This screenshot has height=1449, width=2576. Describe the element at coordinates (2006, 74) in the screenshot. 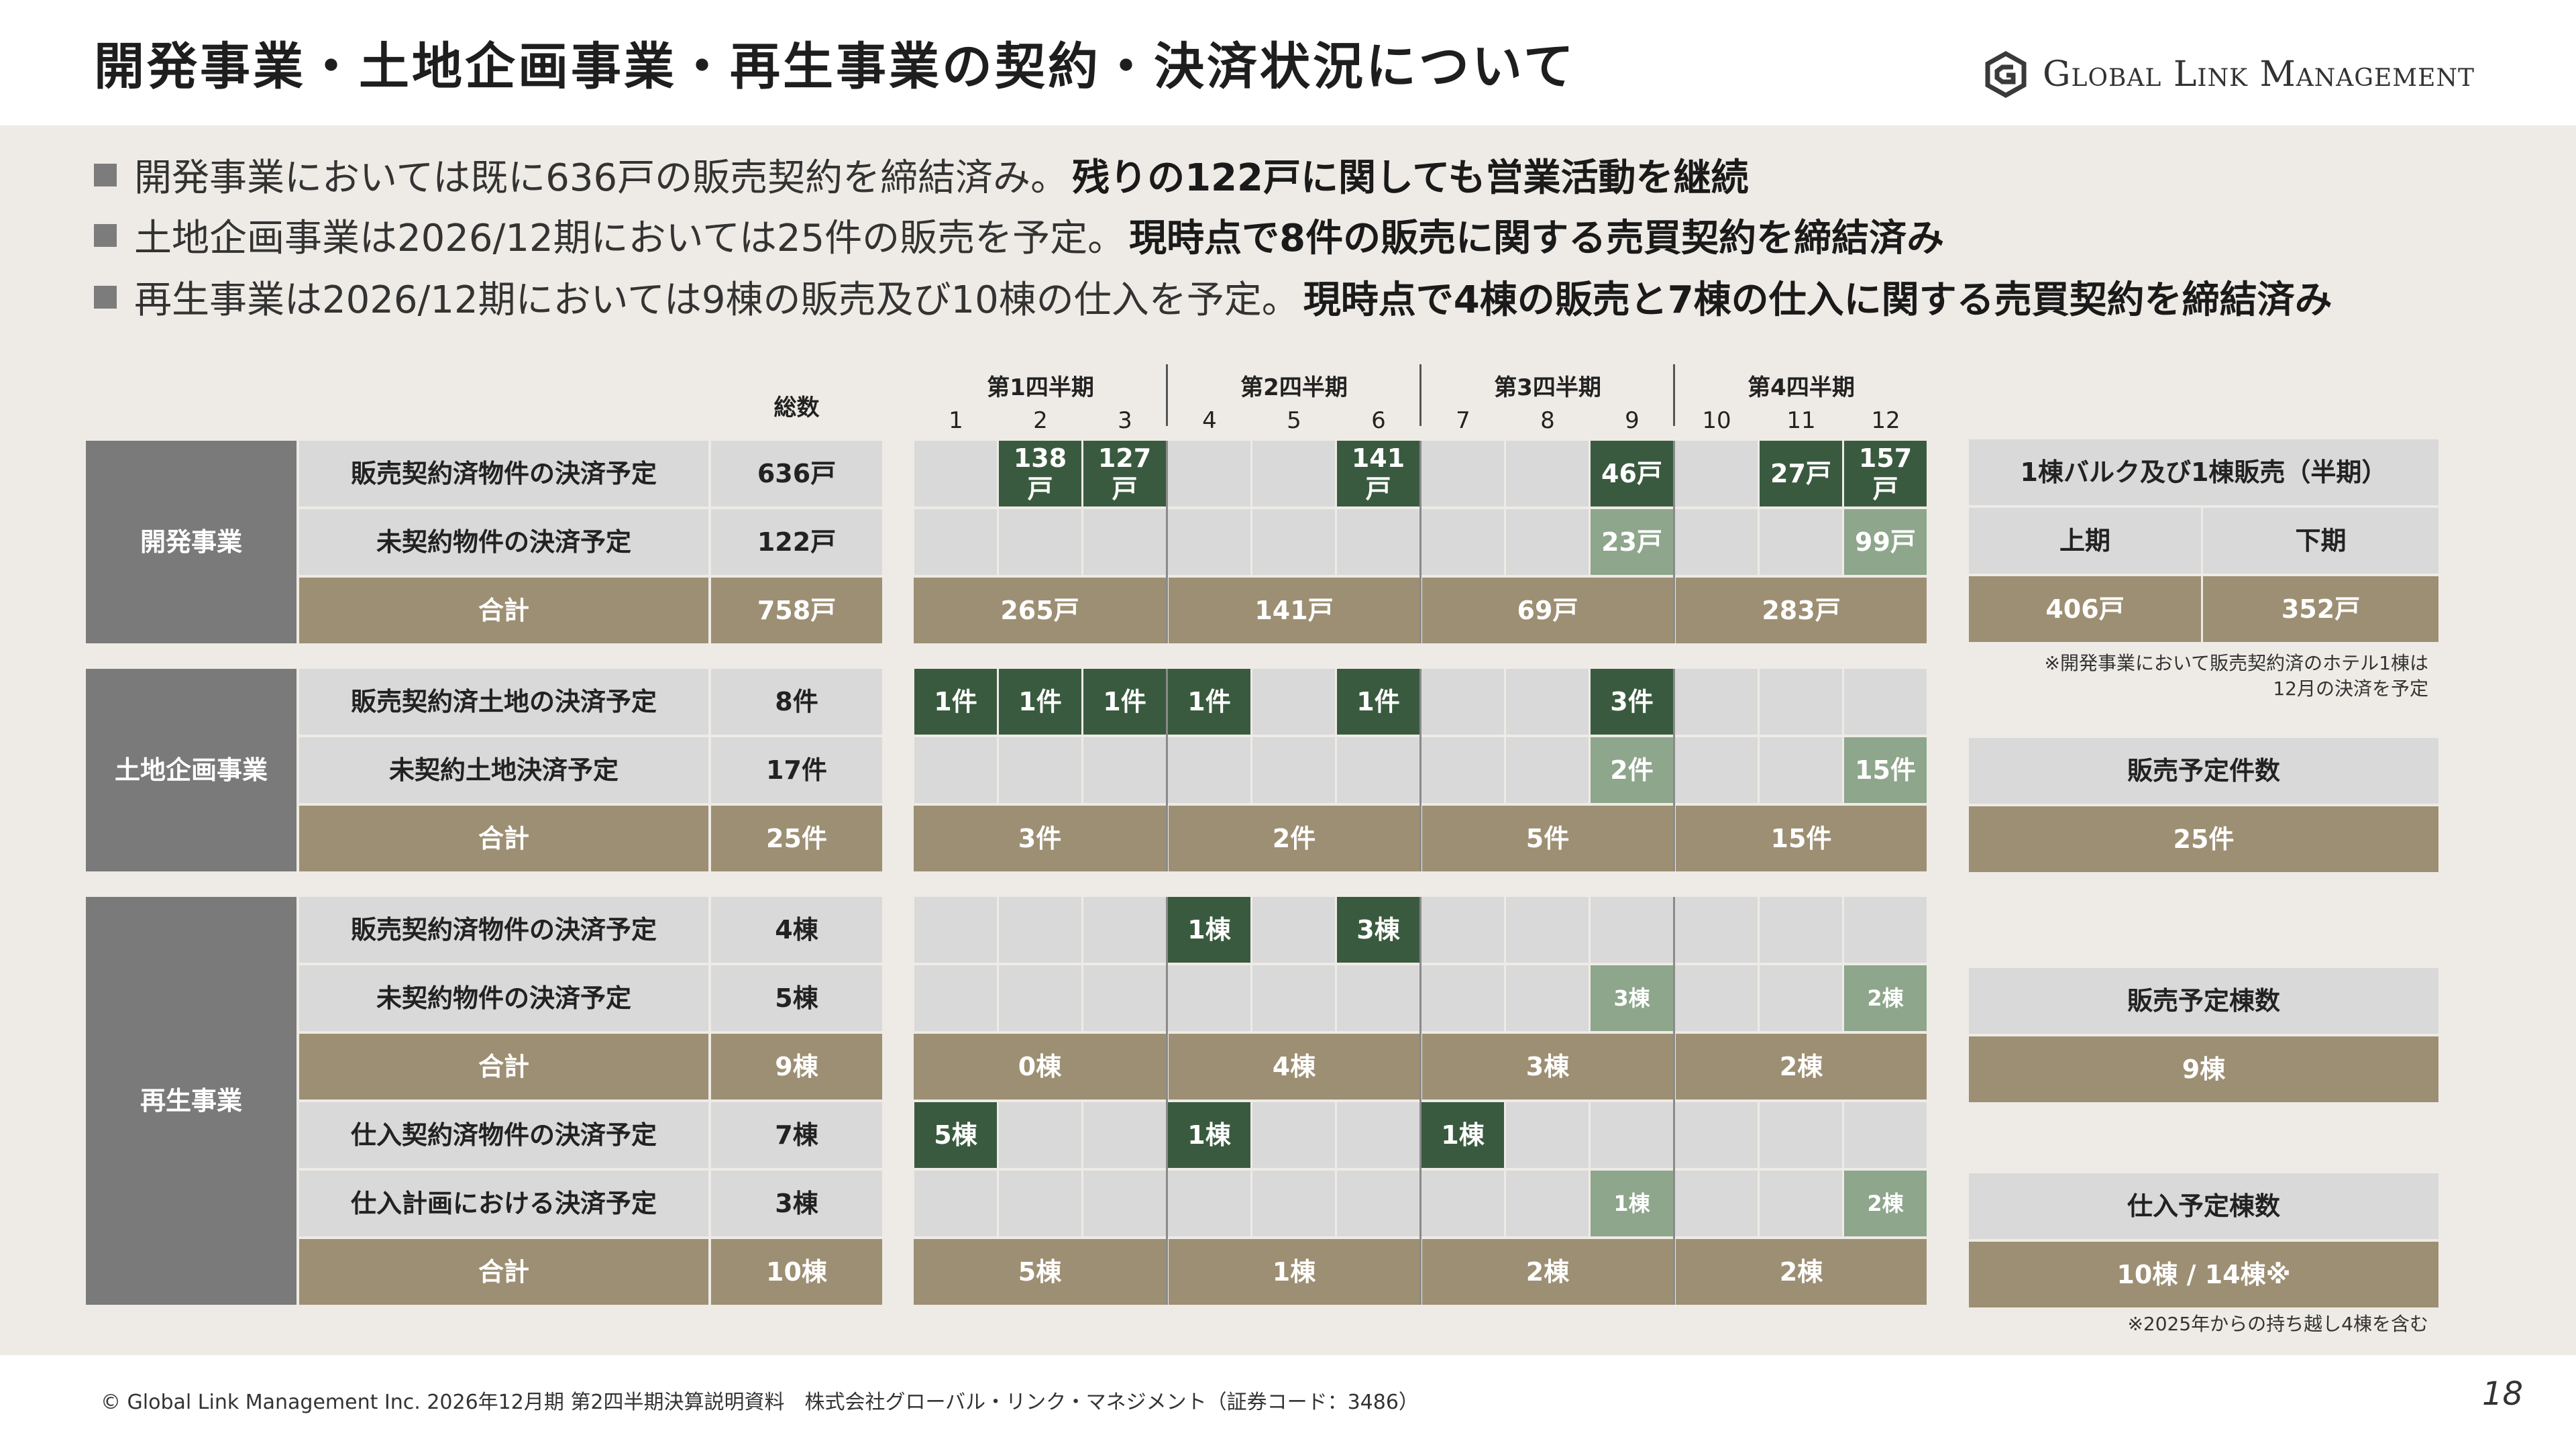

I see `glm-logo-icon` at that location.